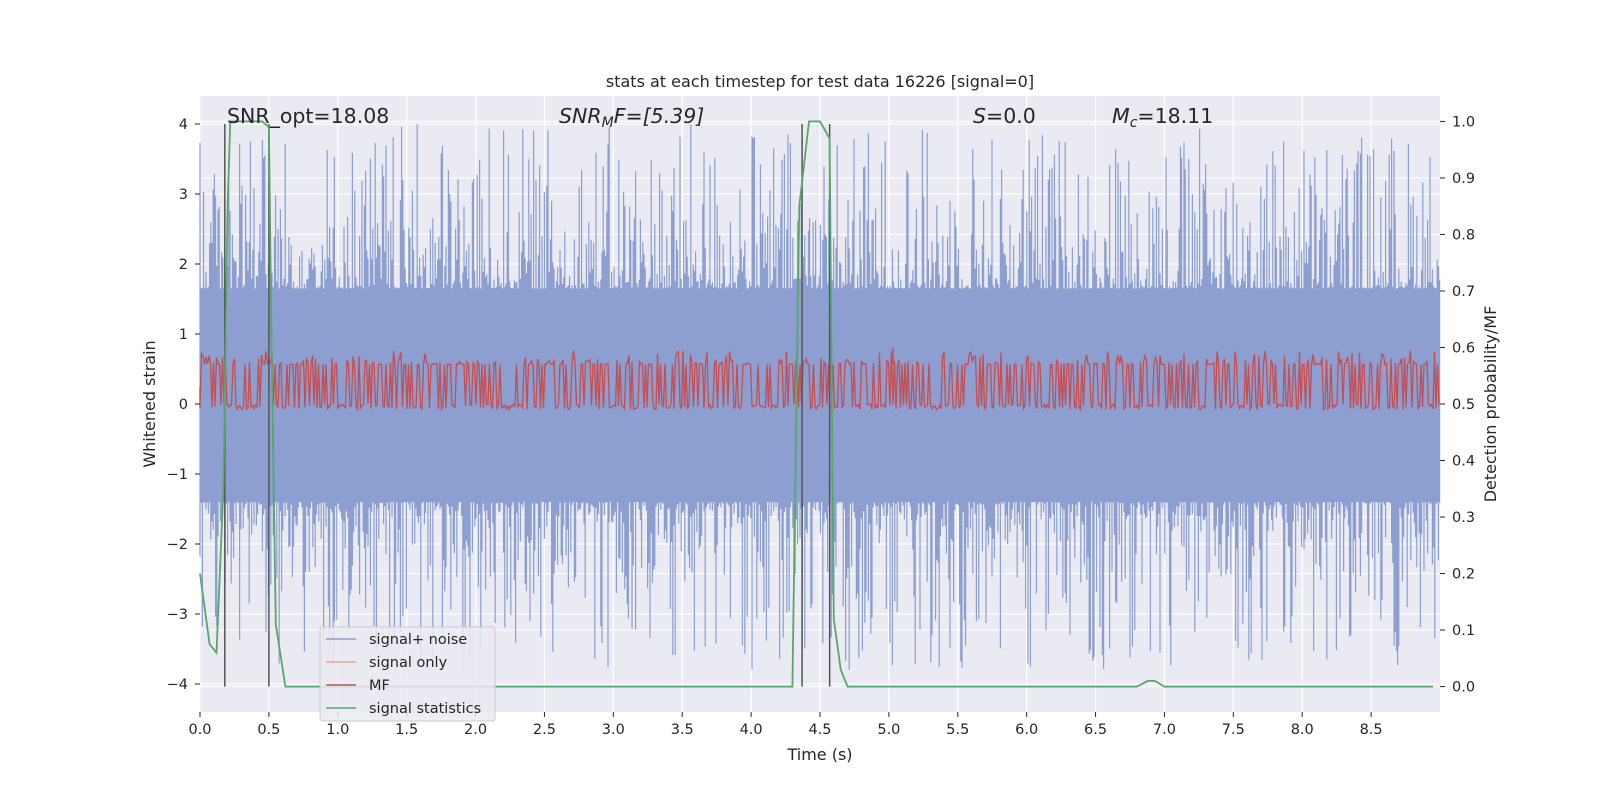 This screenshot has width=1600, height=800. I want to click on s-variable: S, so click(979, 116).